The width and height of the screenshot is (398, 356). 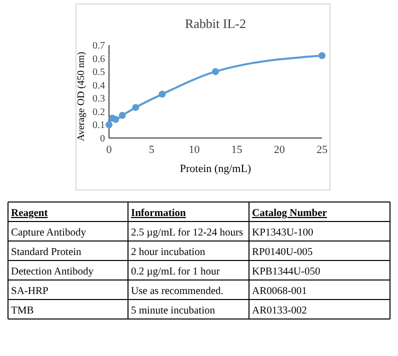 What do you see at coordinates (98, 112) in the screenshot?
I see `y-tick-label: 0.2` at bounding box center [98, 112].